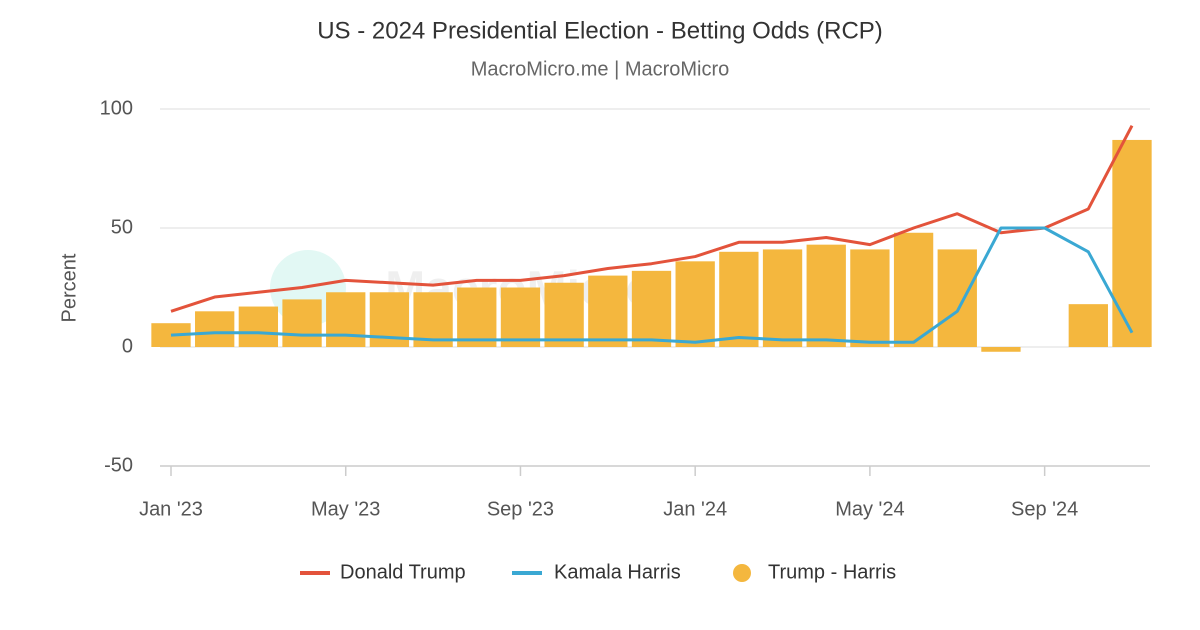  I want to click on x-tick-label: Sep '23, so click(520, 509).